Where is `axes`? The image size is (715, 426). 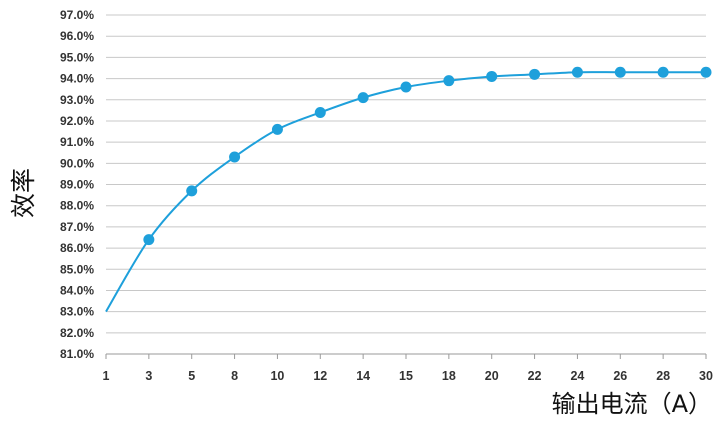 axes is located at coordinates (406, 356).